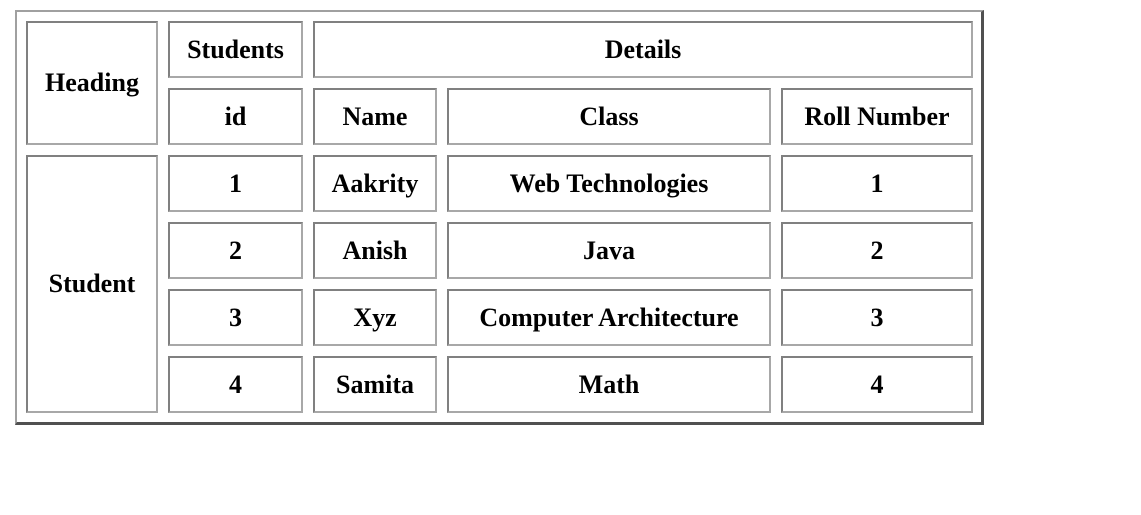 Image resolution: width=1141 pixels, height=515 pixels. Describe the element at coordinates (609, 317) in the screenshot. I see `cell-class: Computer Architecture` at that location.